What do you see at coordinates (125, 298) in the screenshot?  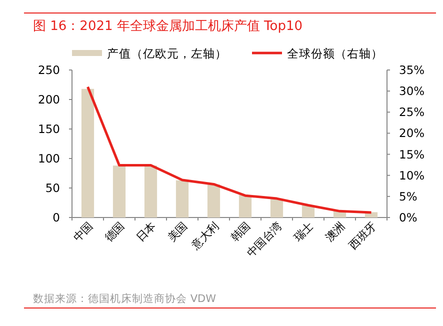 I see `source-note: 数据来源：德国机床制造商协会 VDW` at bounding box center [125, 298].